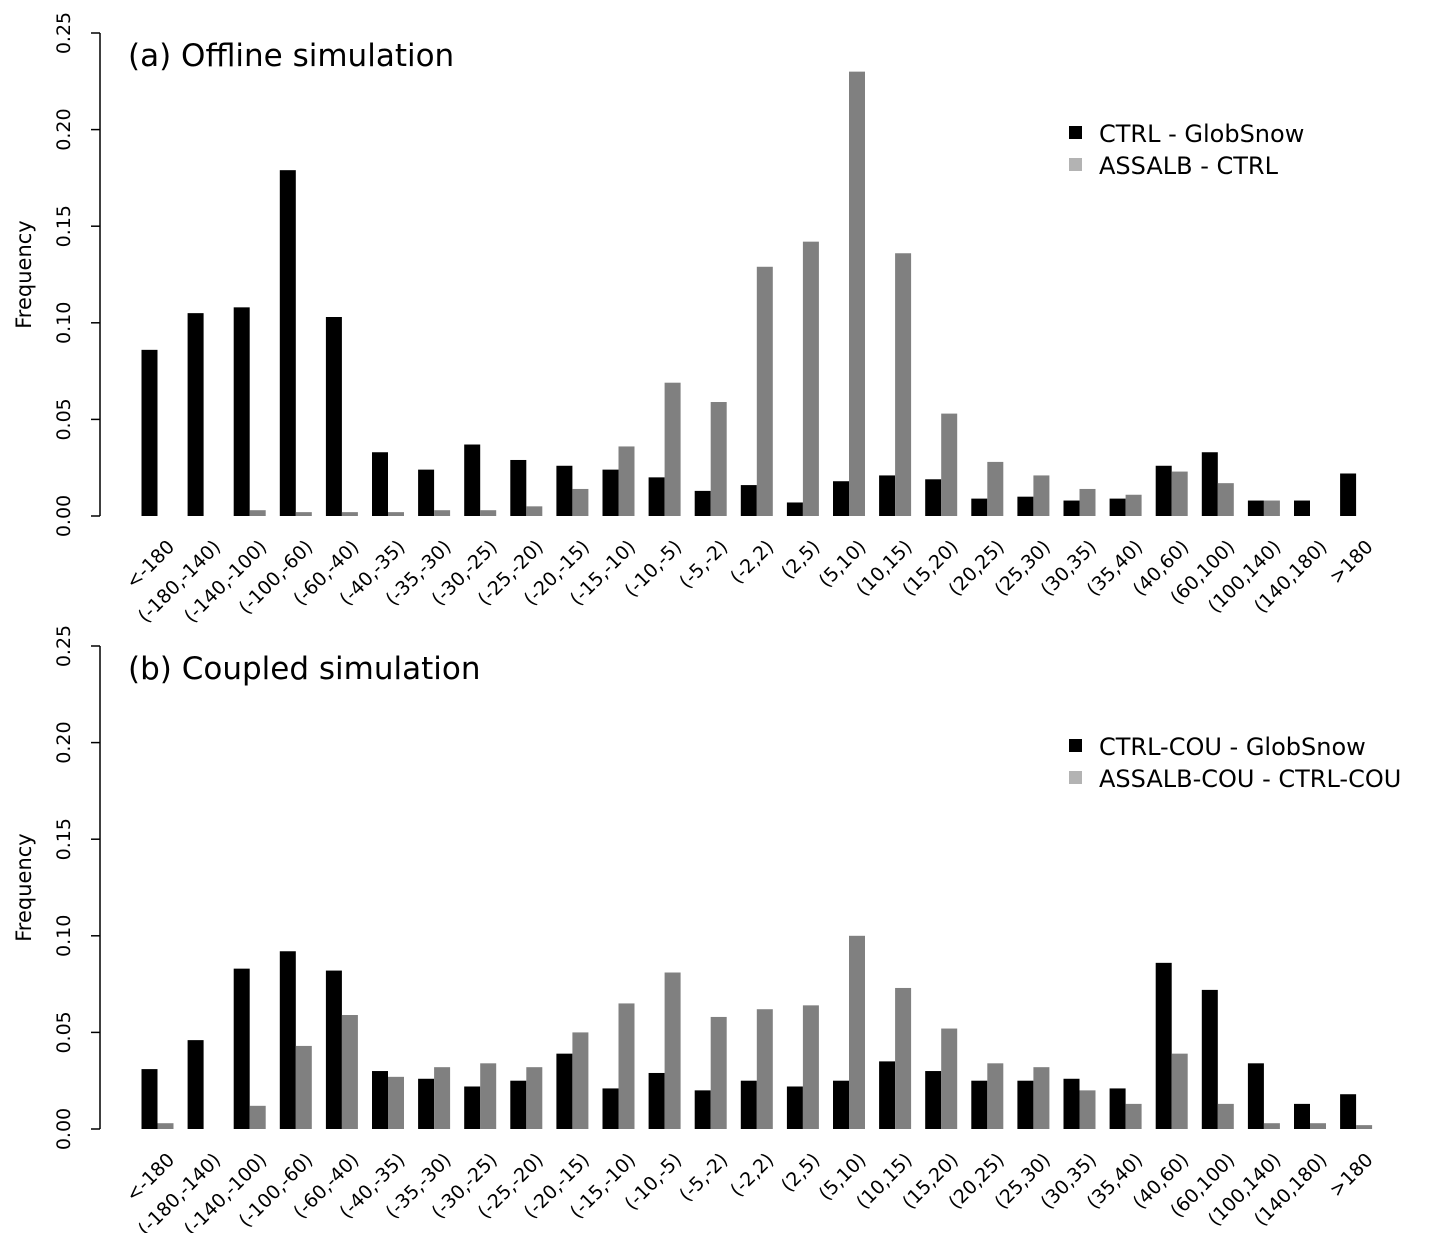 This screenshot has height=1233, width=1445. What do you see at coordinates (1232, 747) in the screenshot?
I see `legend-label: CTRL-COU - GlobSnow` at bounding box center [1232, 747].